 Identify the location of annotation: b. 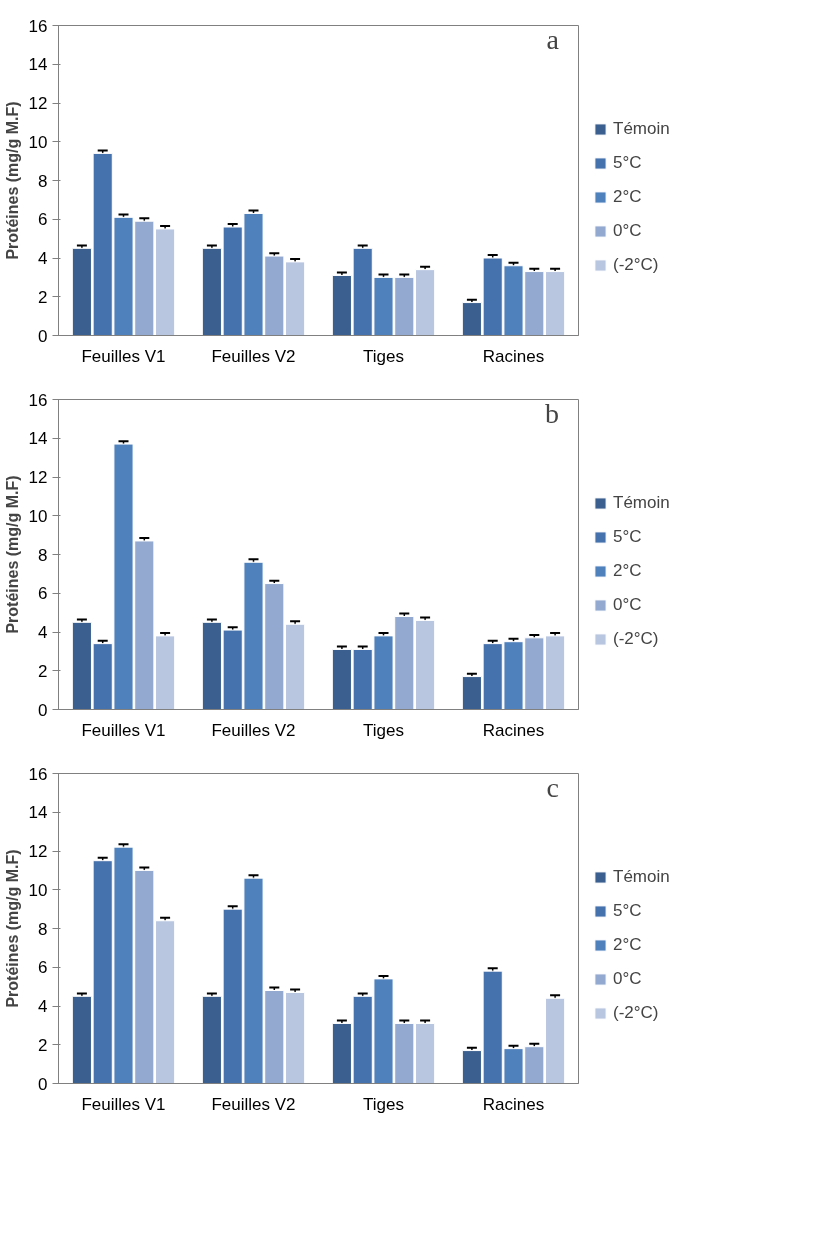
(552, 413).